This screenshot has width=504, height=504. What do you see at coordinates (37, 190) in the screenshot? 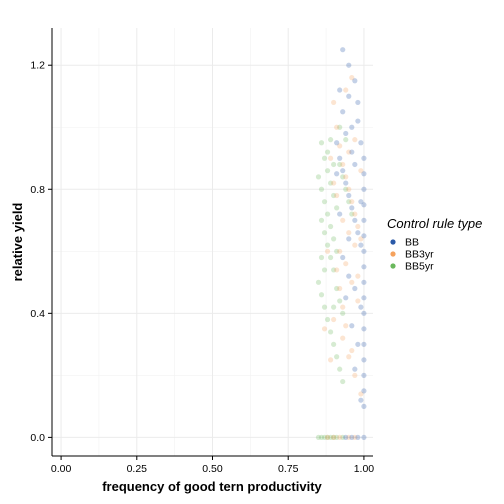
I see `y-tick-label: 0.8` at bounding box center [37, 190].